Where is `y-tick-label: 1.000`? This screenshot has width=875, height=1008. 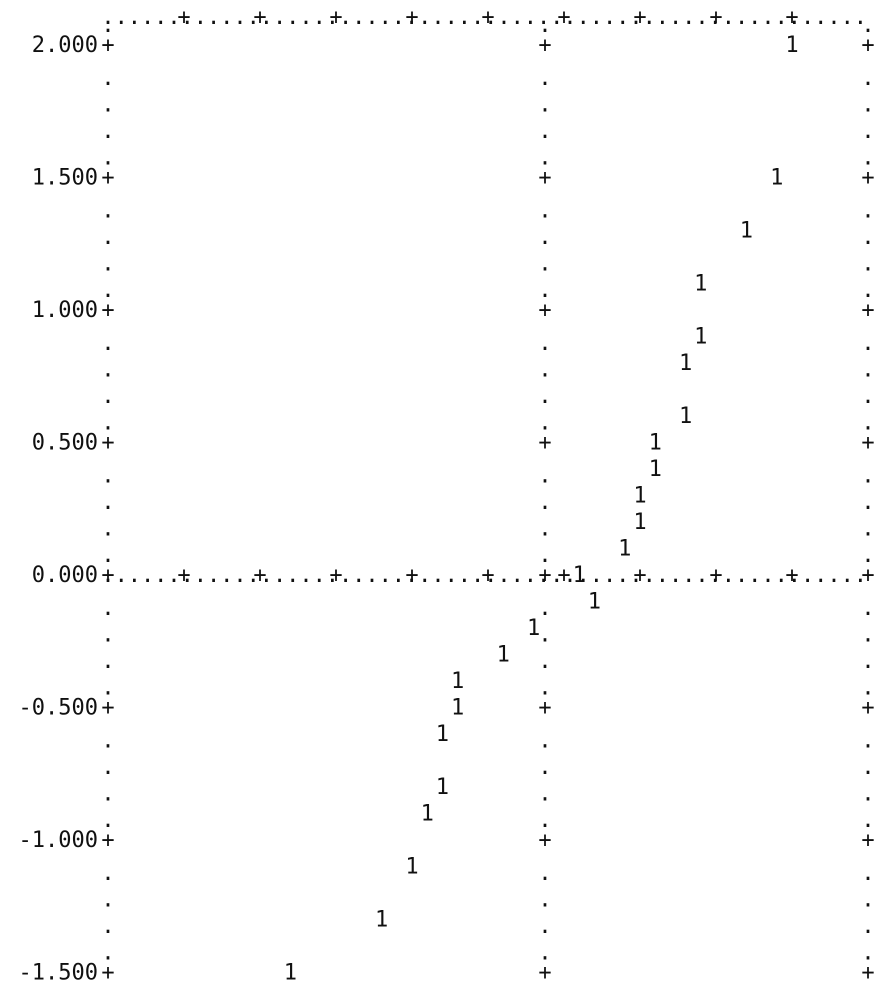
y-tick-label: 1.000 is located at coordinates (65, 310).